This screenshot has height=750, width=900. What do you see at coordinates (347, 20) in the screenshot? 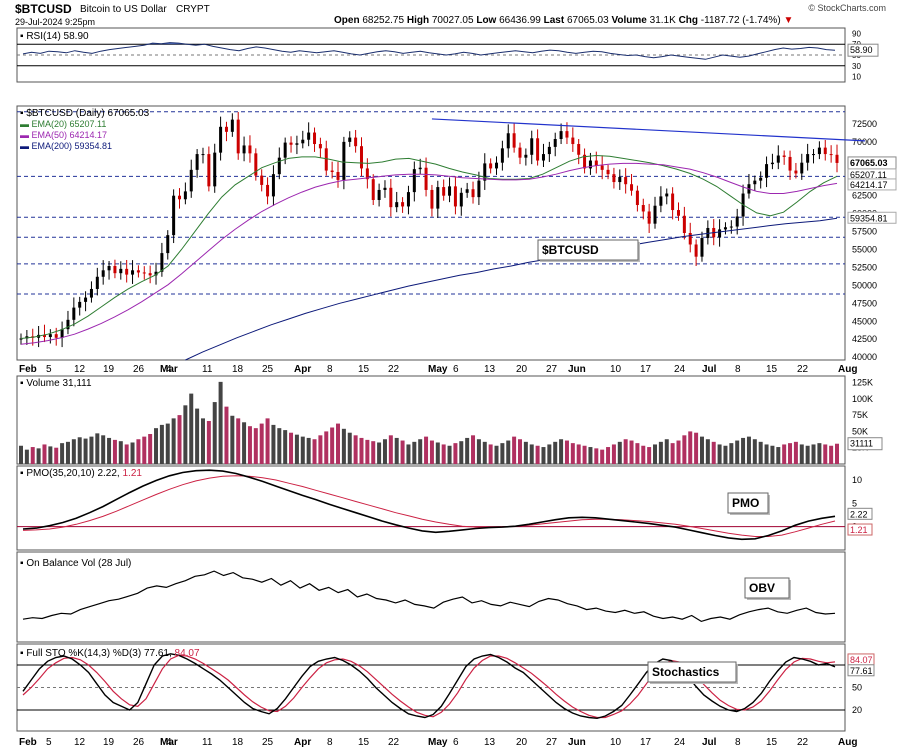
I see `open-label: Open` at bounding box center [347, 20].